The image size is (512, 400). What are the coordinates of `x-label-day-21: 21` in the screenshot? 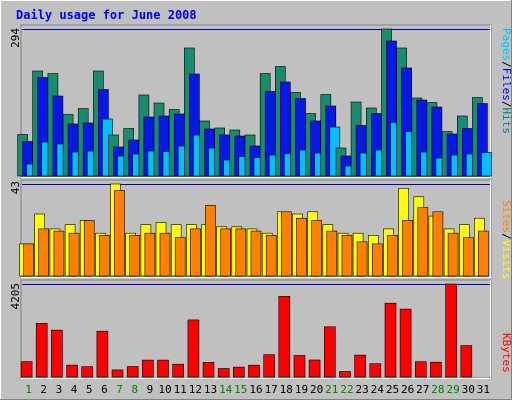 It's located at (331, 389).